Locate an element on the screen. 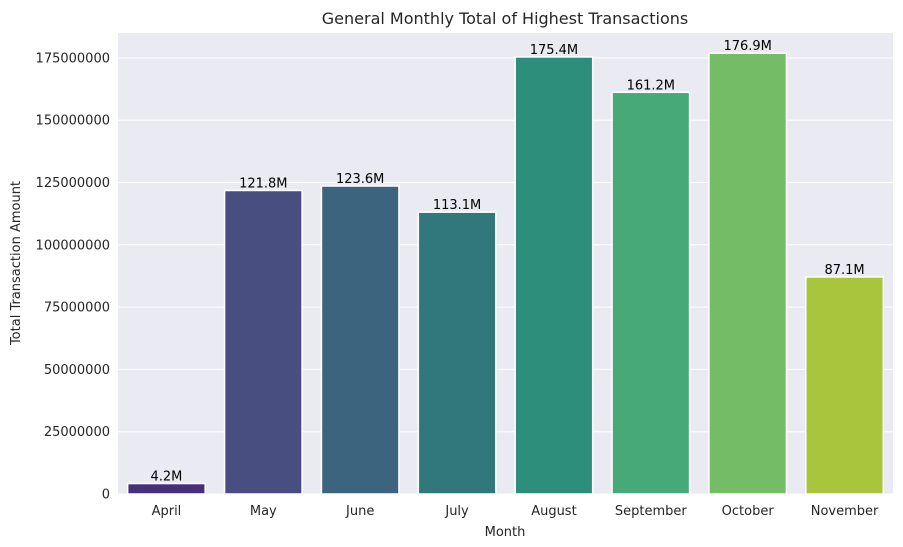  y-tick-label: 100000000 is located at coordinates (73, 245).